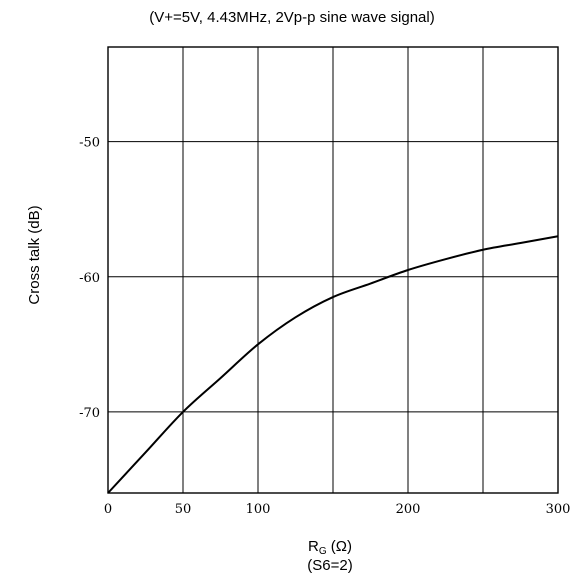 This screenshot has width=584, height=587. What do you see at coordinates (183, 509) in the screenshot?
I see `x-tick-label: 50` at bounding box center [183, 509].